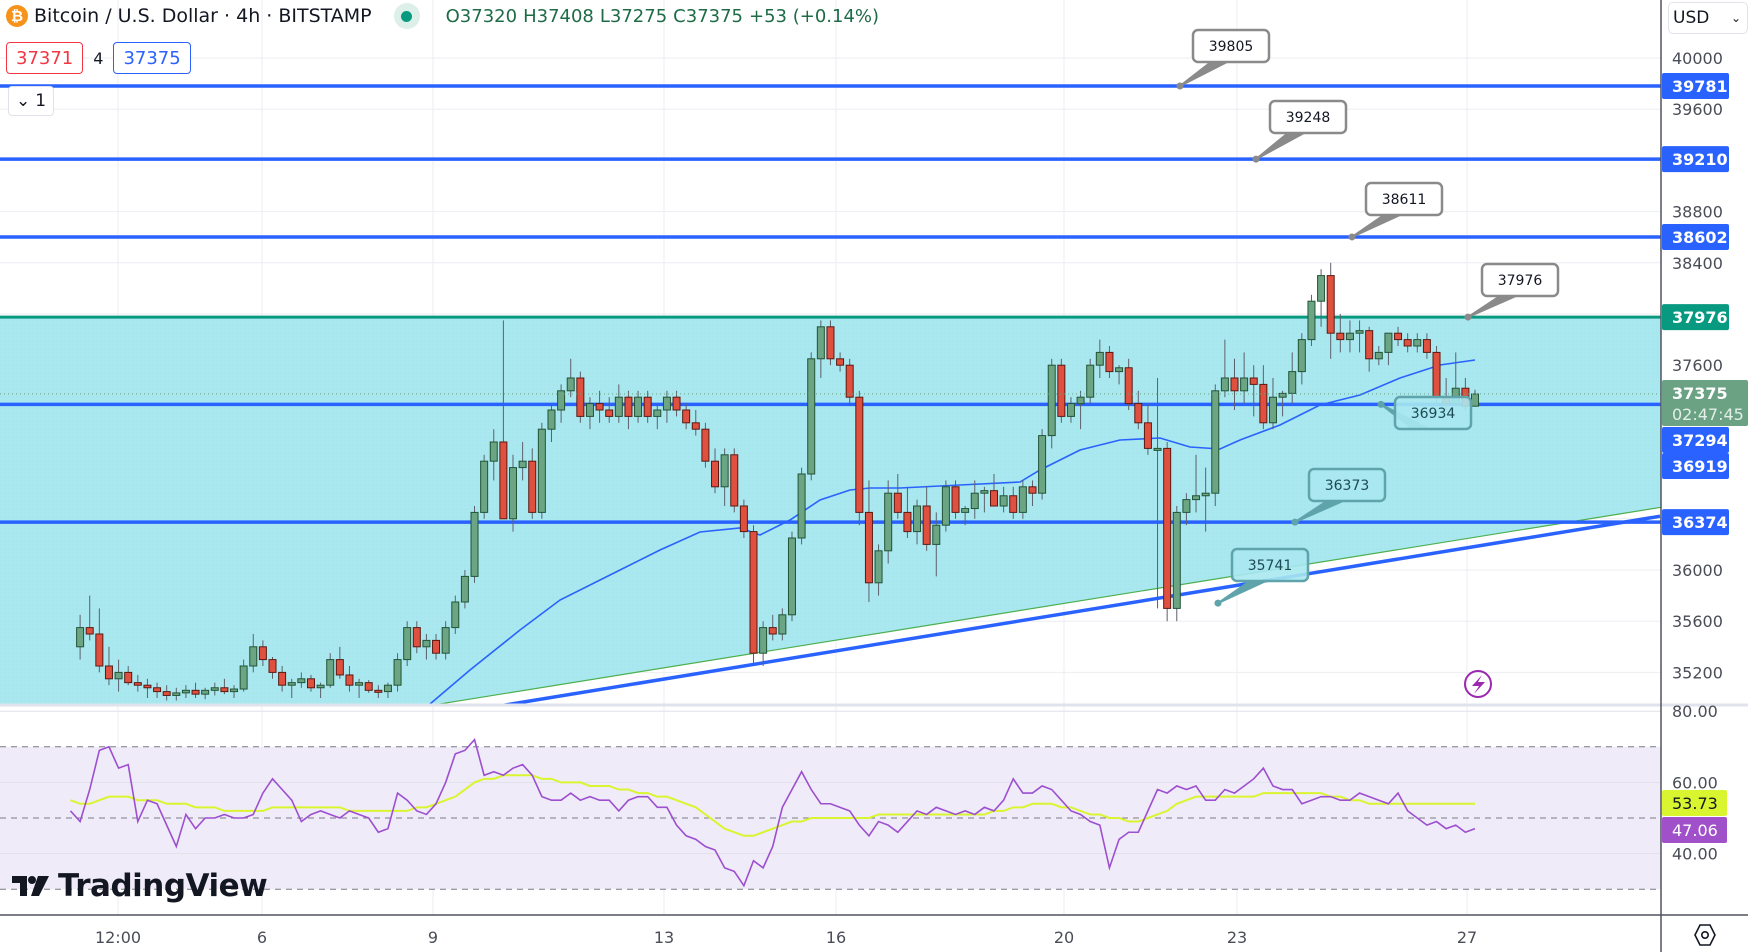 Image resolution: width=1748 pixels, height=952 pixels. Describe the element at coordinates (1700, 86) in the screenshot. I see `svg-text: 39781` at that location.